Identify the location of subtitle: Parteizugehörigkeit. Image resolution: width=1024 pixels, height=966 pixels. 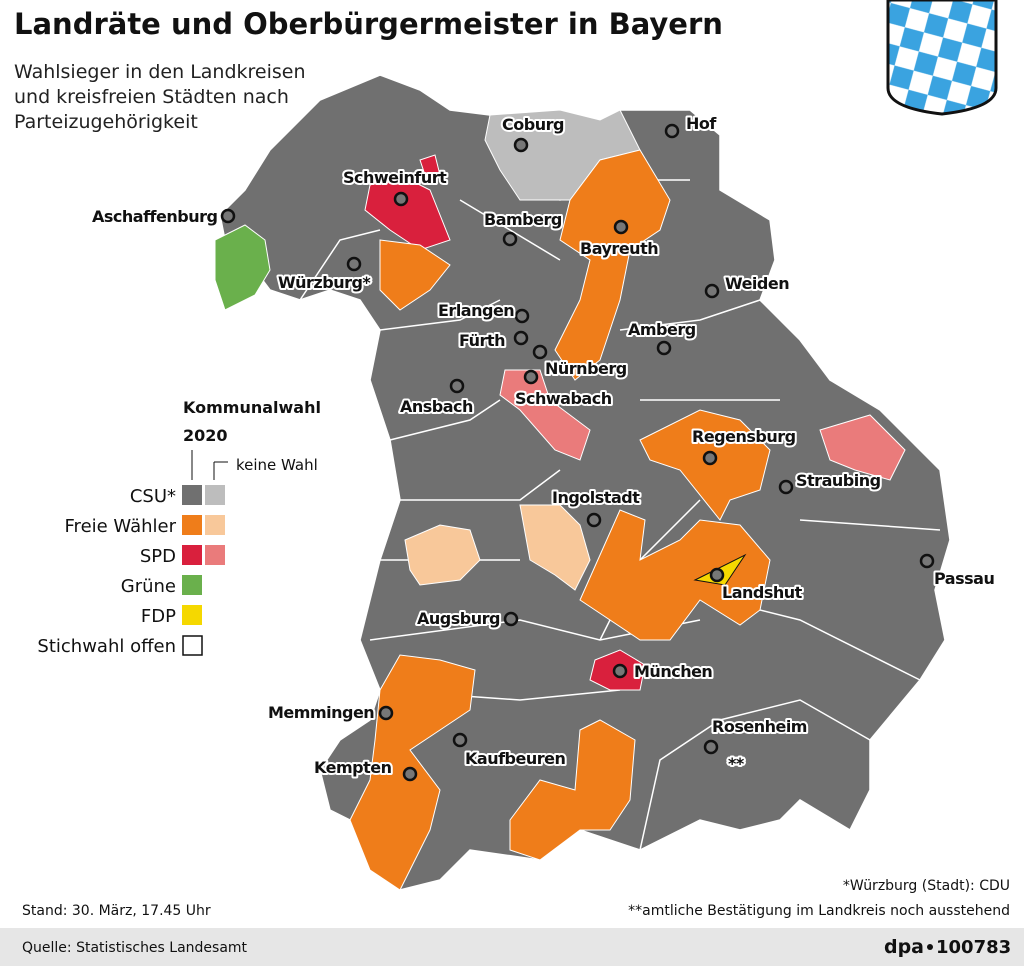
(106, 122).